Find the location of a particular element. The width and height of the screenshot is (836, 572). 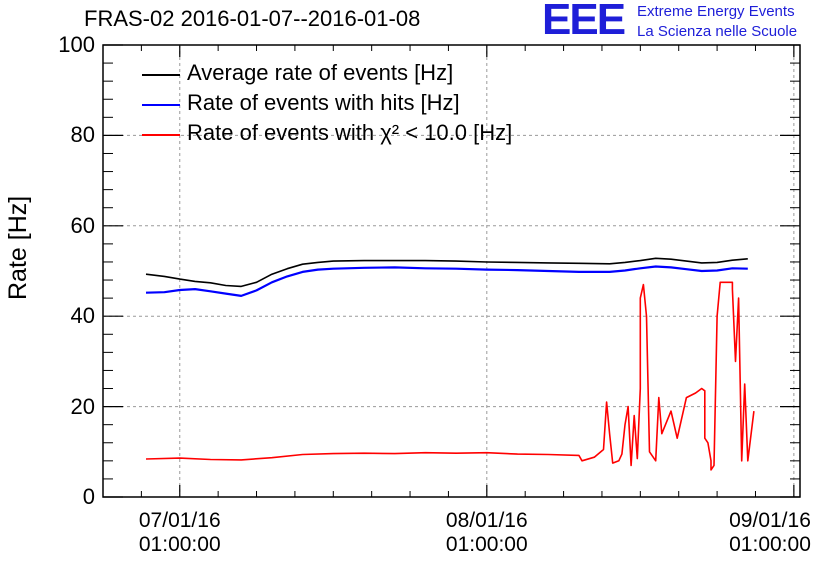

x-tick-date: 07/01/16 is located at coordinates (179, 520).